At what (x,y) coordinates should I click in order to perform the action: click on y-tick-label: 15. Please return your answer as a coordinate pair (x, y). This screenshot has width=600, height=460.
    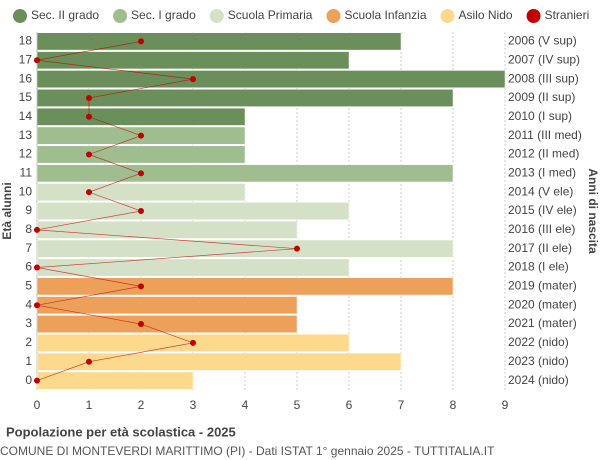
    Looking at the image, I should click on (26, 97).